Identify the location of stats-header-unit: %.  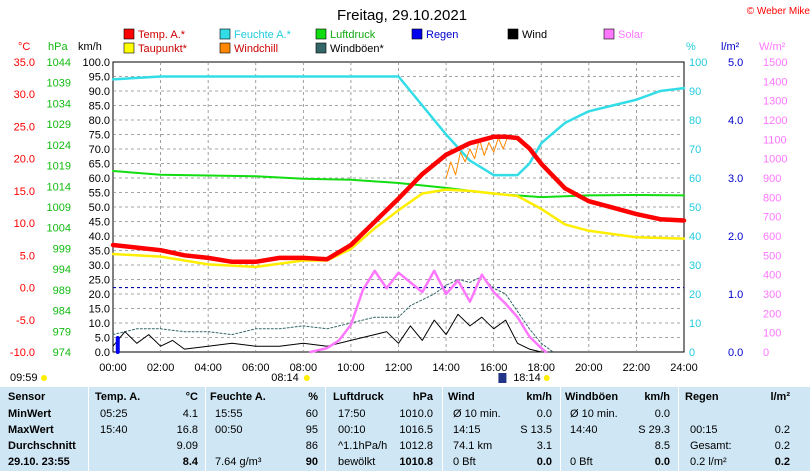
(313, 397).